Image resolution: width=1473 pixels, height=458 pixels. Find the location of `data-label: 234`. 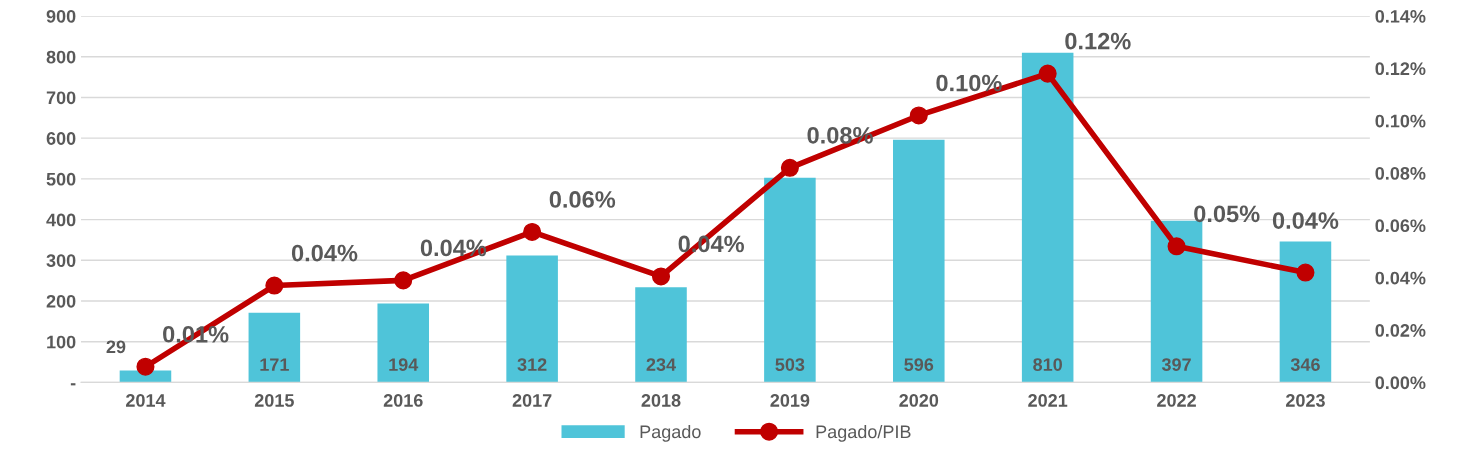

data-label: 234 is located at coordinates (661, 365).